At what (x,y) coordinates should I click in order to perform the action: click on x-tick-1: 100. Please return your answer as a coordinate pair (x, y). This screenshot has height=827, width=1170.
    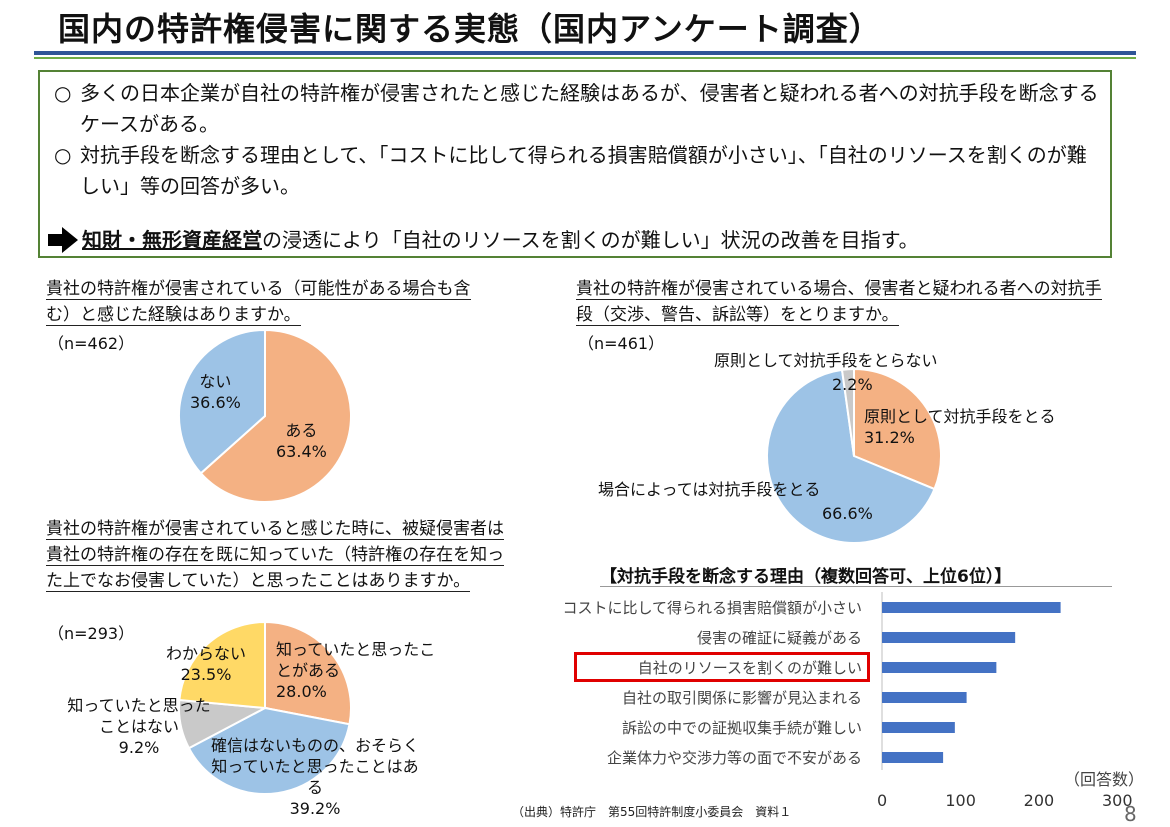
    Looking at the image, I should click on (960, 800).